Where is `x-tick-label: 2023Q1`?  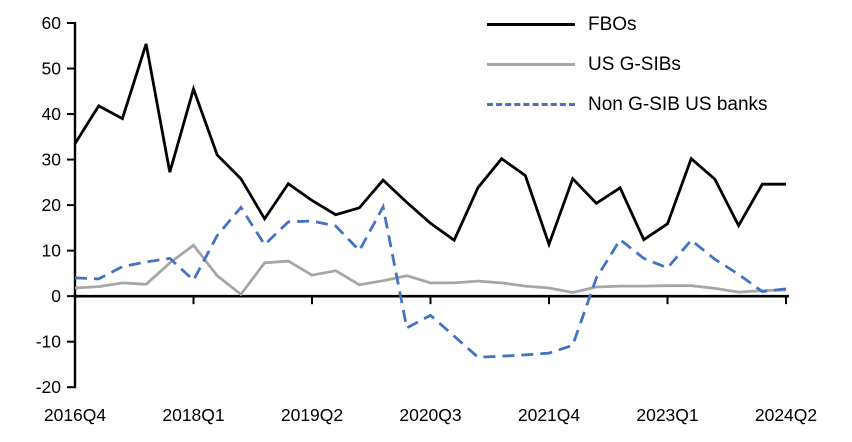
x-tick-label: 2023Q1 is located at coordinates (667, 415).